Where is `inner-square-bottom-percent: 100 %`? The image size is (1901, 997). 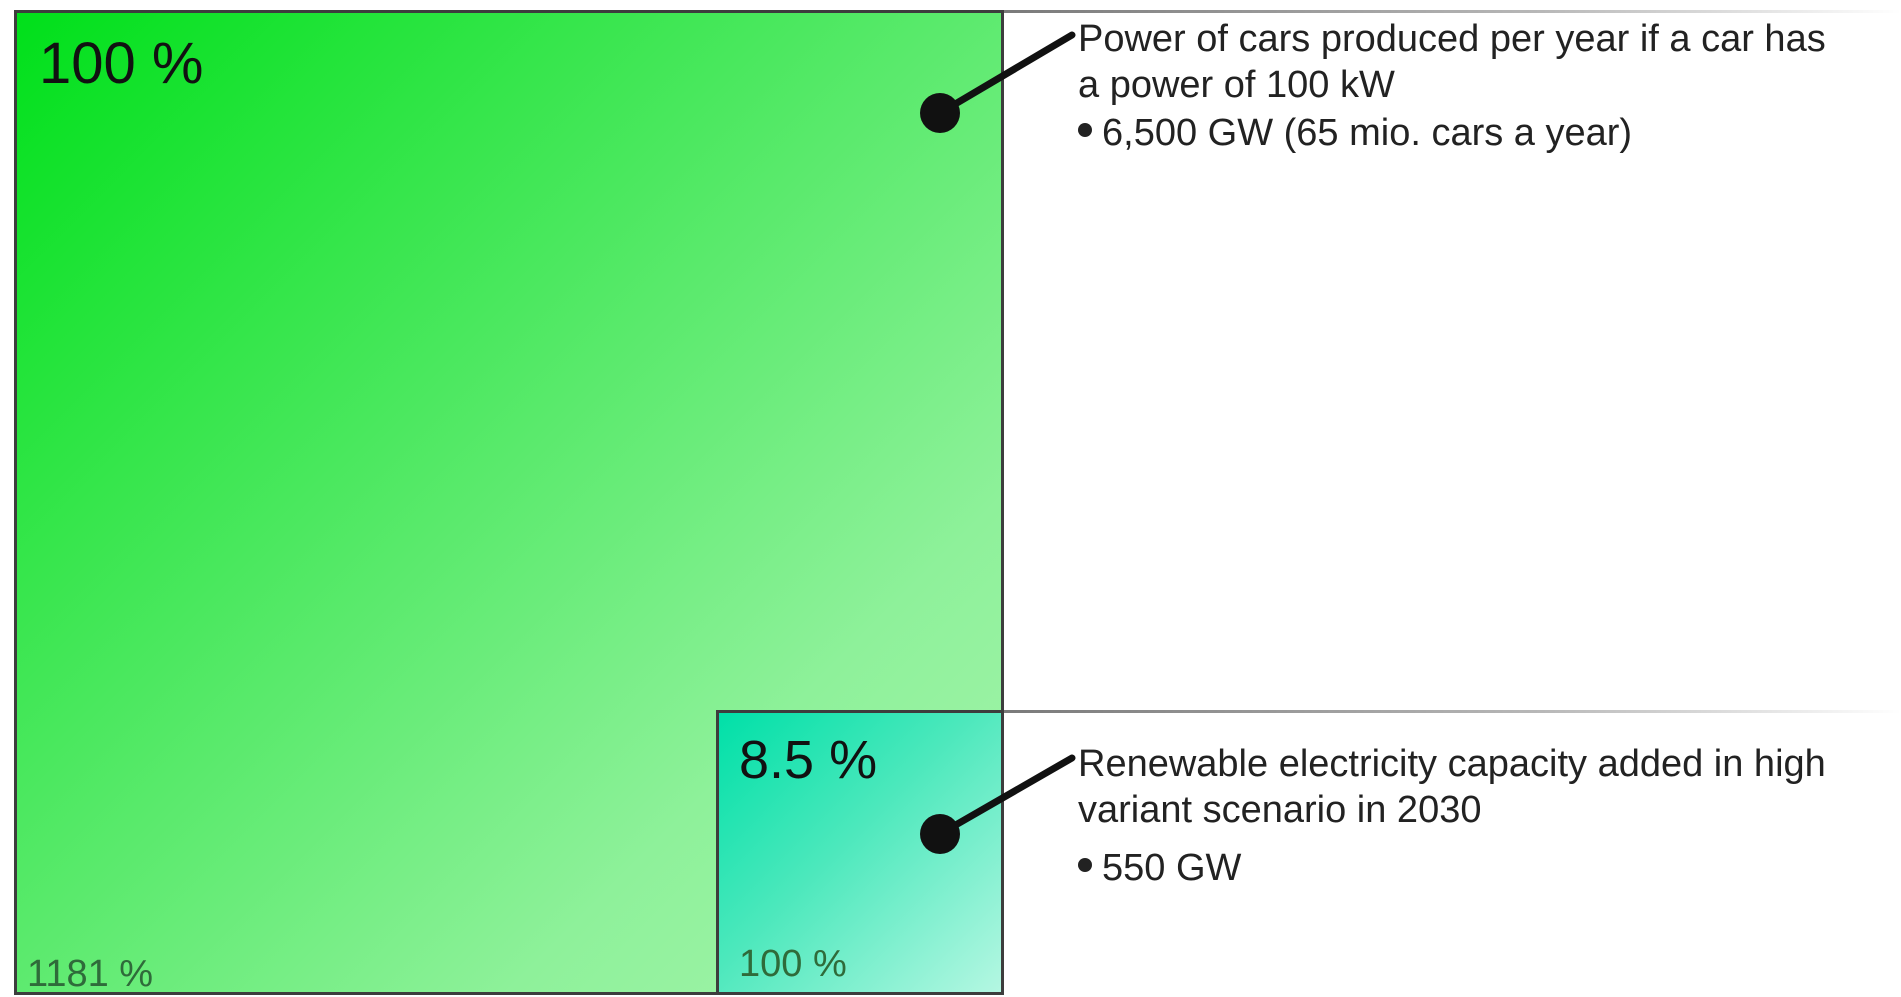 inner-square-bottom-percent: 100 % is located at coordinates (793, 964).